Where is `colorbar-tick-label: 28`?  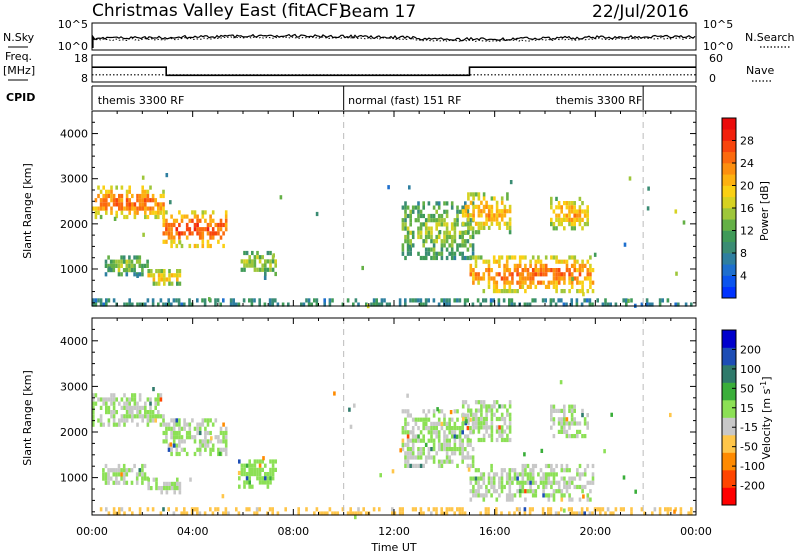 colorbar-tick-label: 28 is located at coordinates (747, 141).